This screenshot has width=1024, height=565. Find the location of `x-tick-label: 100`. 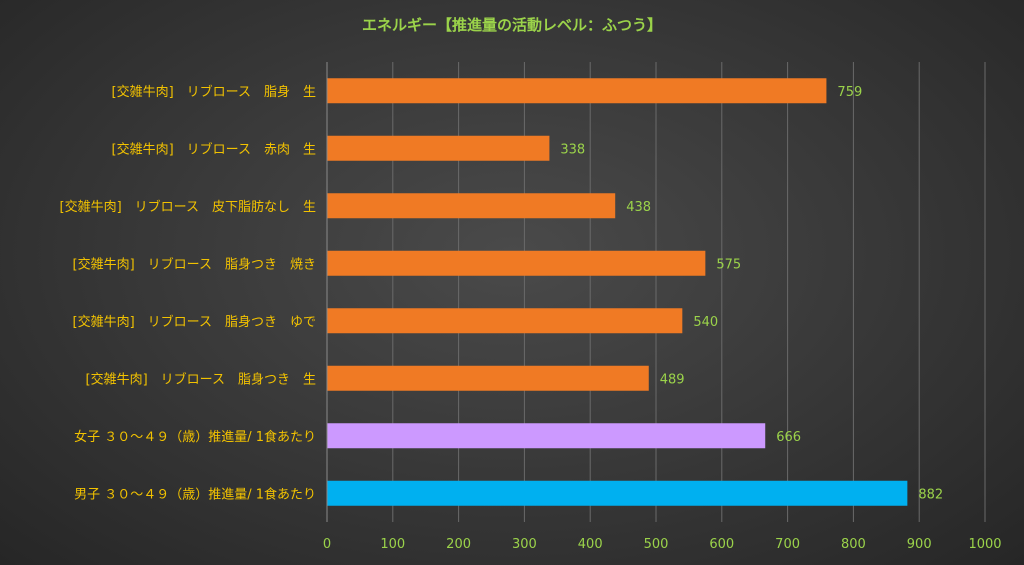

x-tick-label: 100 is located at coordinates (392, 544).